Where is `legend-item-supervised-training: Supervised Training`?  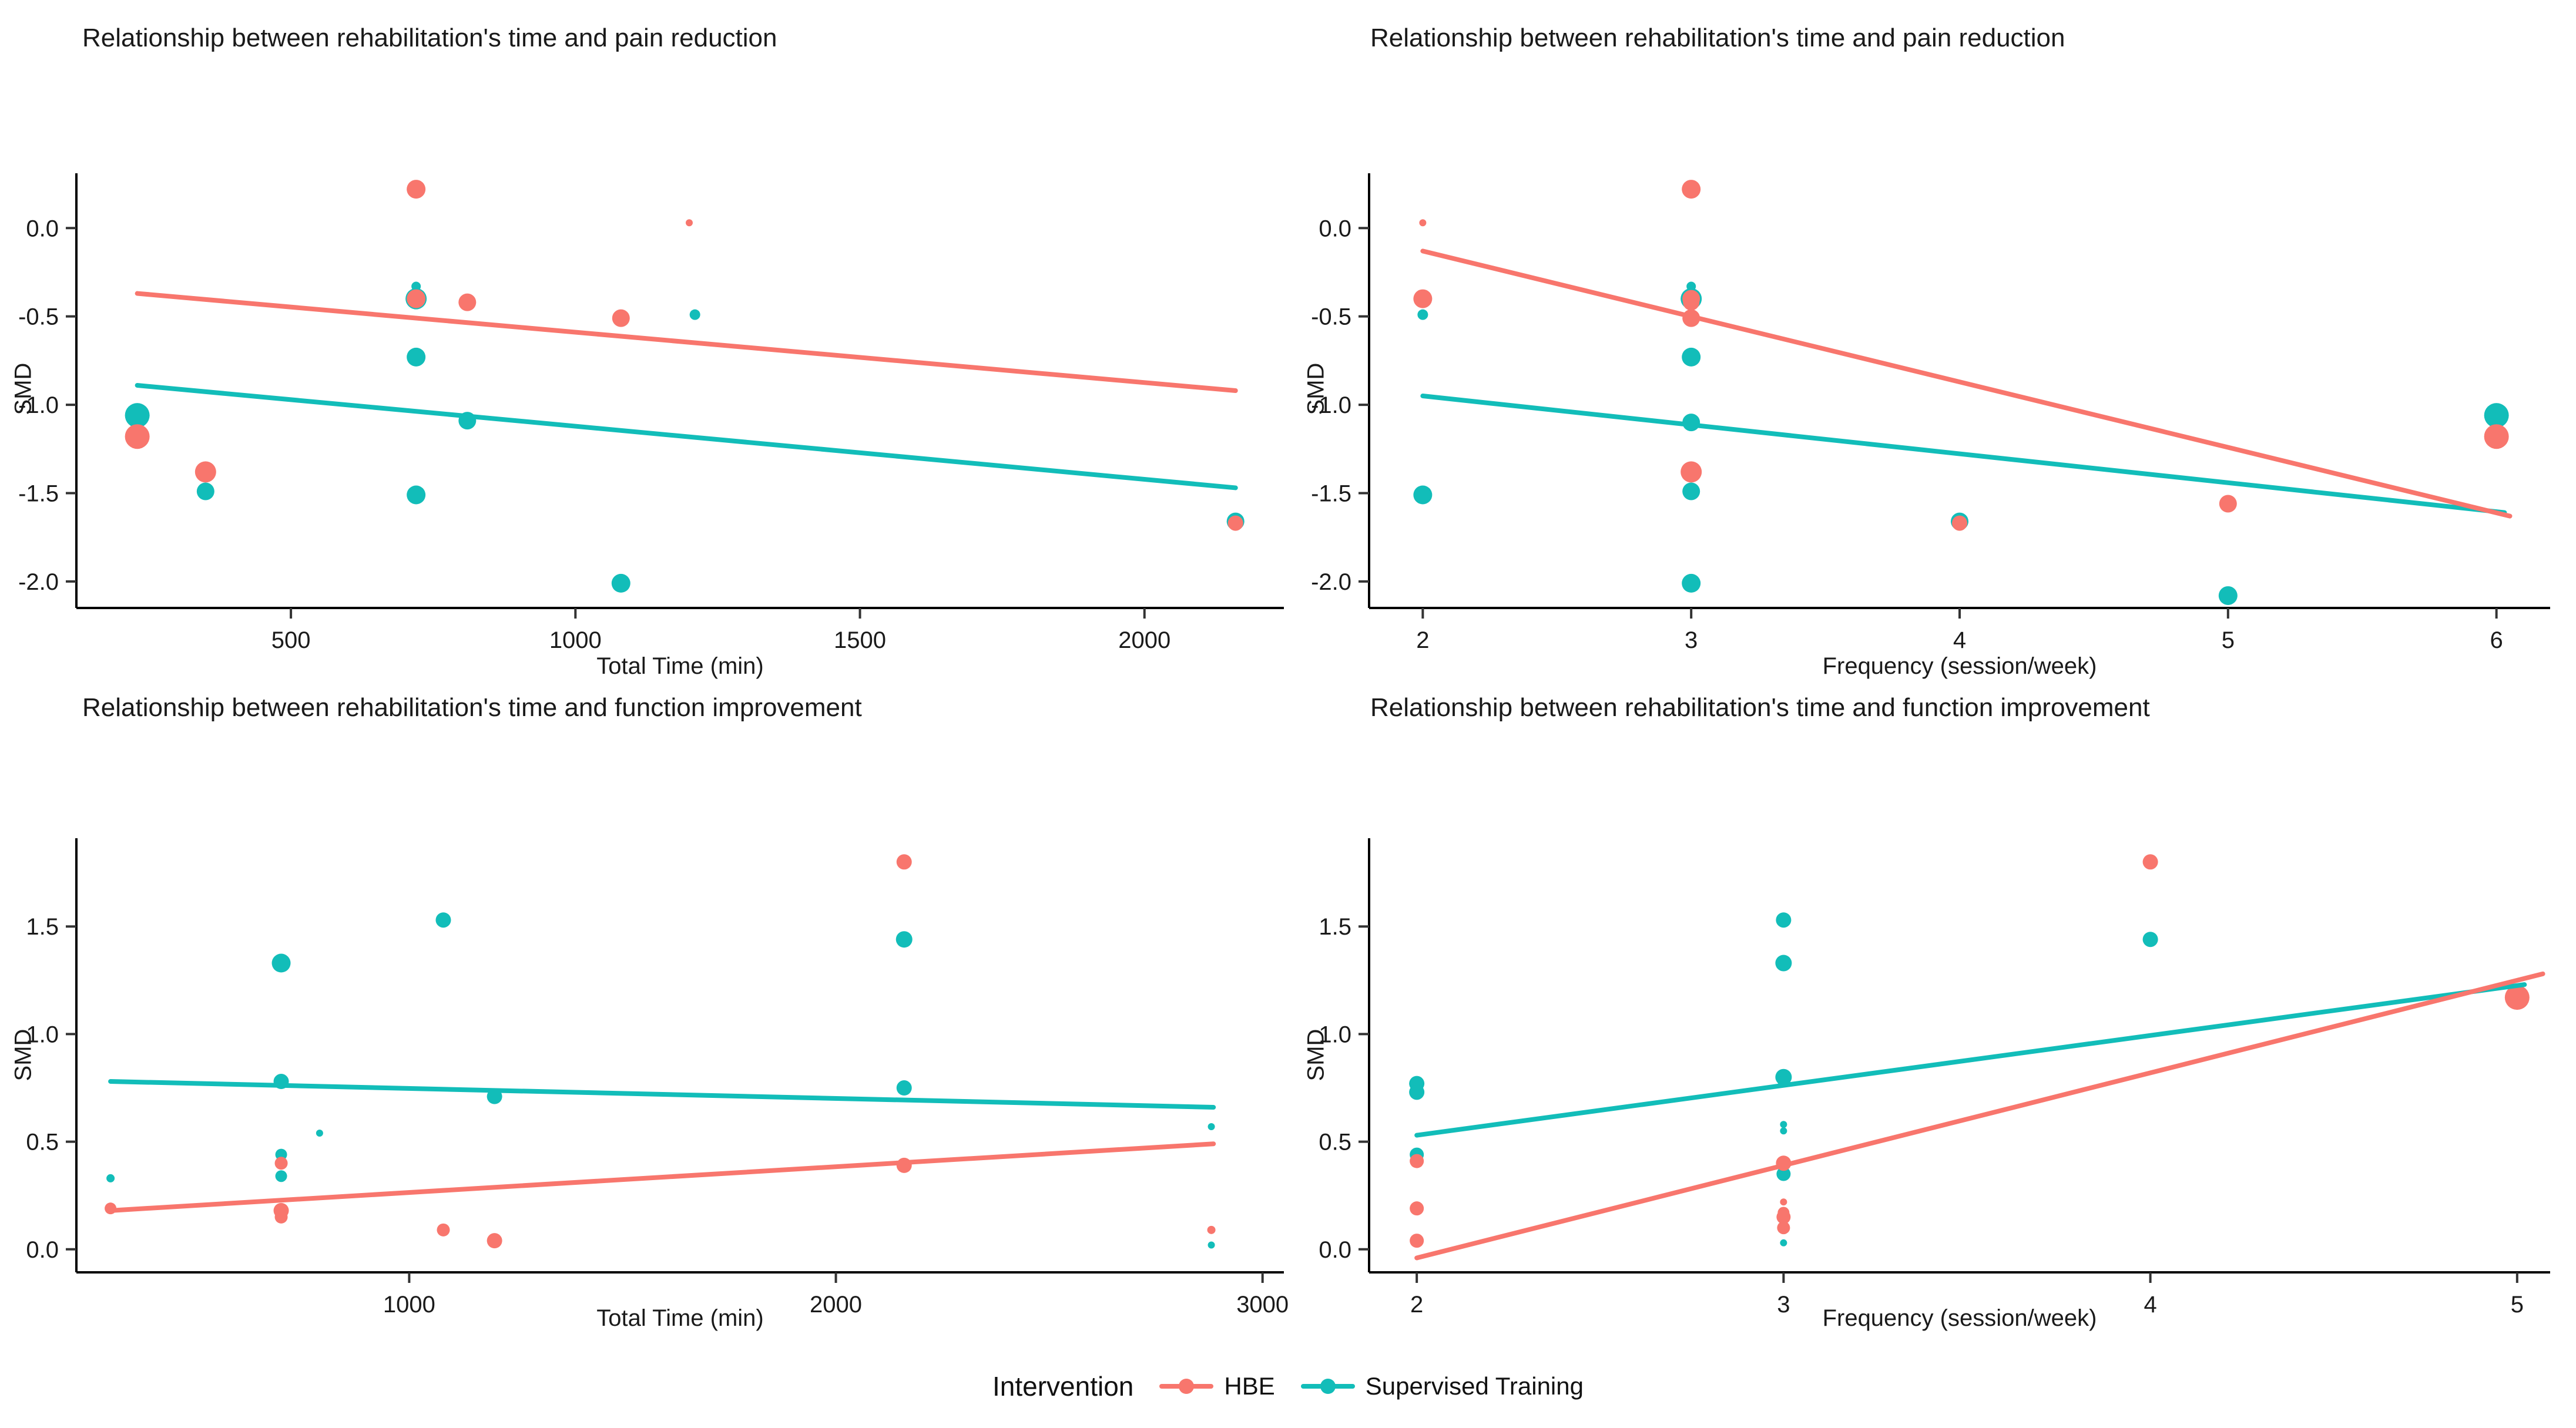
legend-item-supervised-training: Supervised Training is located at coordinates (1442, 1386).